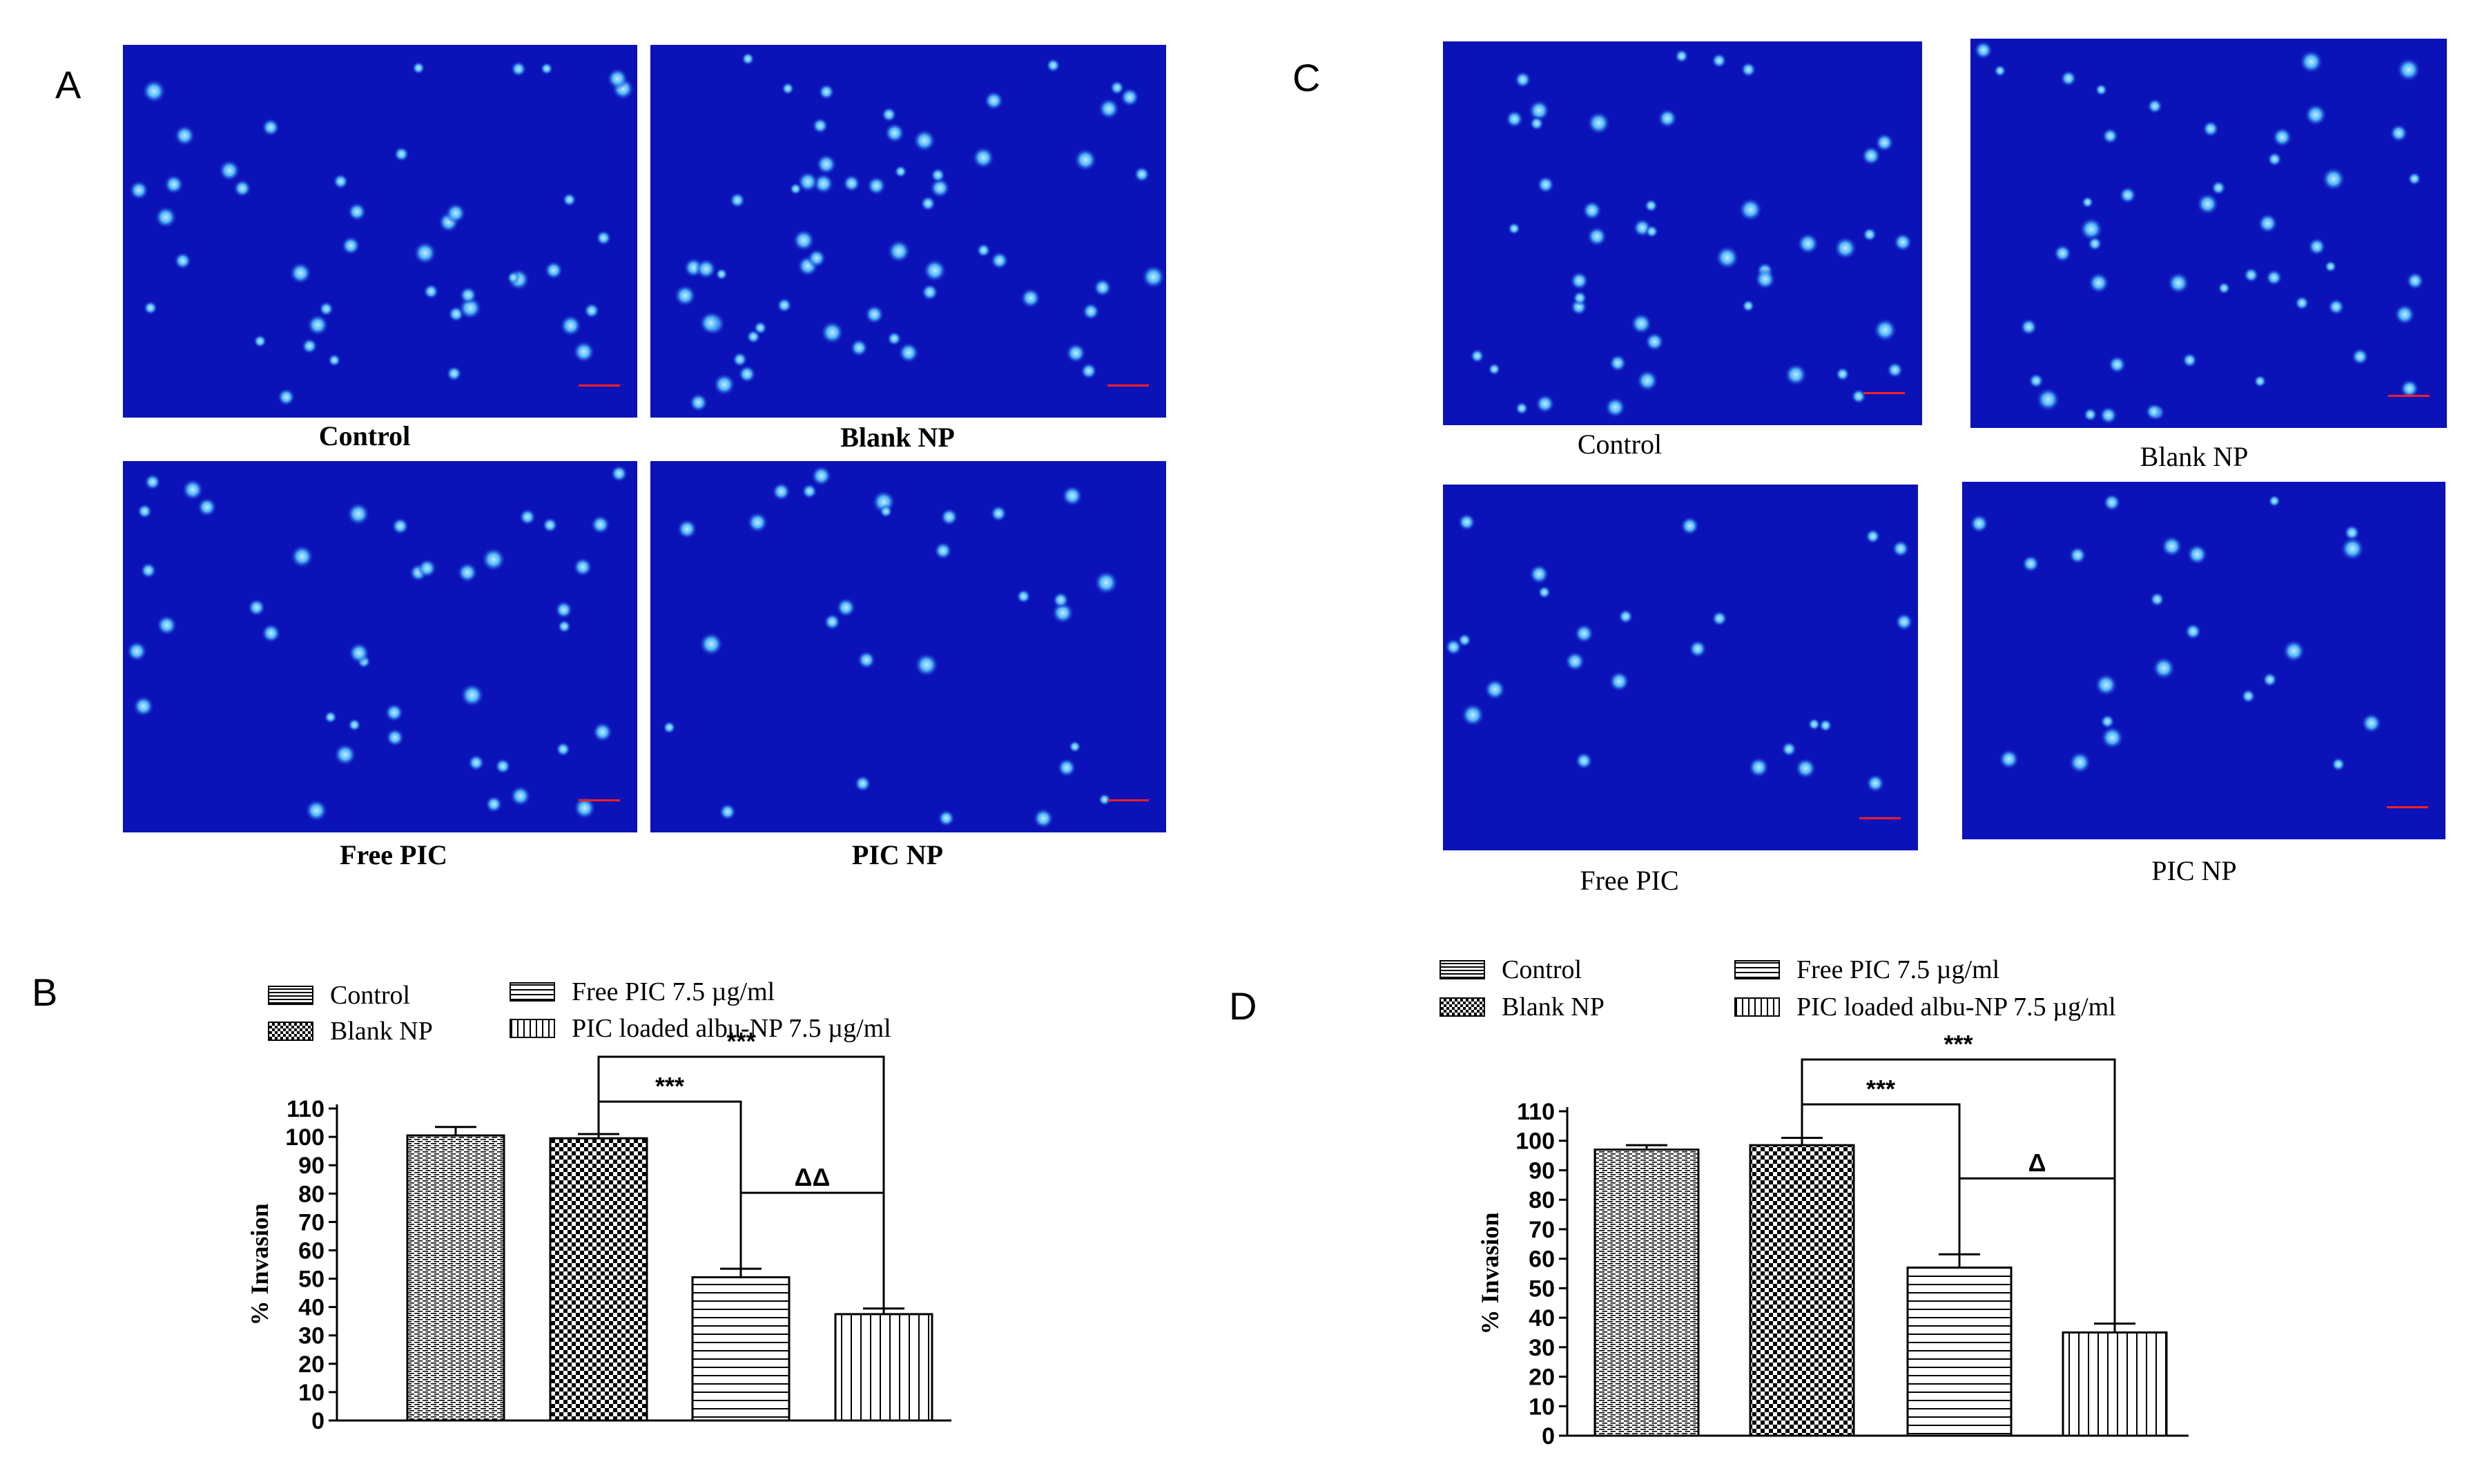 This screenshot has width=2471, height=1484. What do you see at coordinates (1956, 1008) in the screenshot?
I see `legend-label-pic-np: PIC loaded albu-NP 7.5 µg/ml` at bounding box center [1956, 1008].